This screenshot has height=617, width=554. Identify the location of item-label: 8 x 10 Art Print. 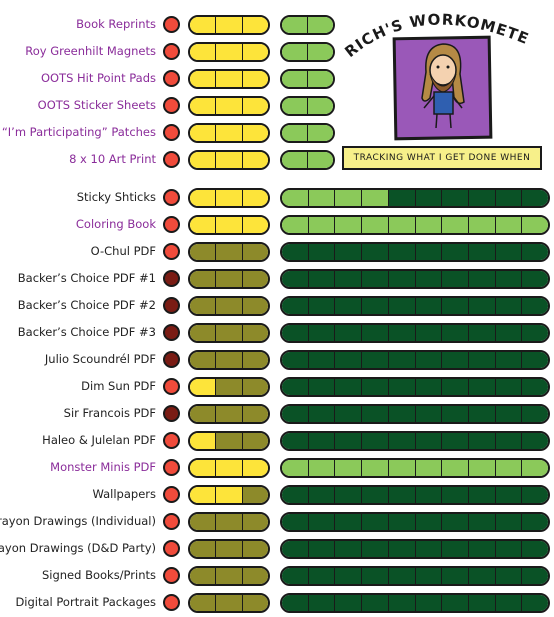
(112, 159).